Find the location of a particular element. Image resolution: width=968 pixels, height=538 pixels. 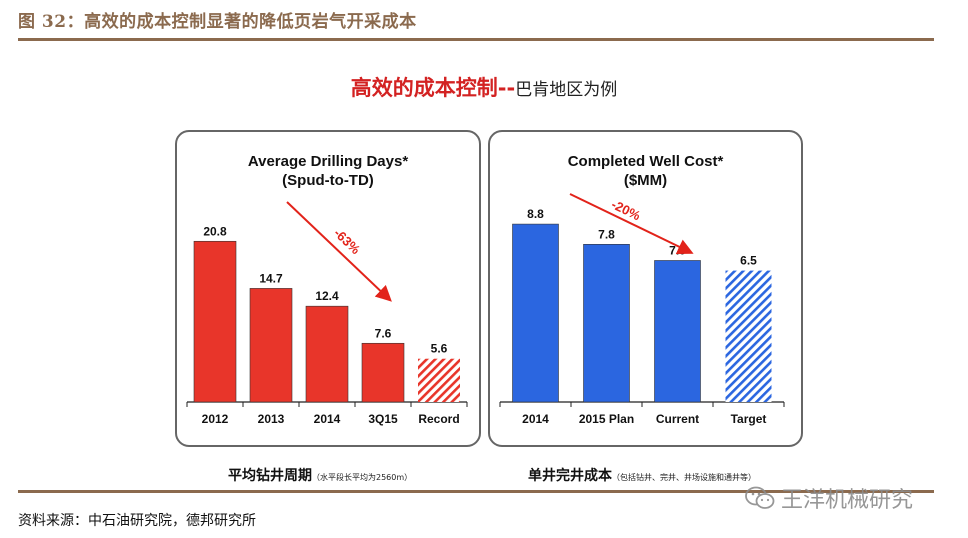

bar-2012 is located at coordinates (215, 321).